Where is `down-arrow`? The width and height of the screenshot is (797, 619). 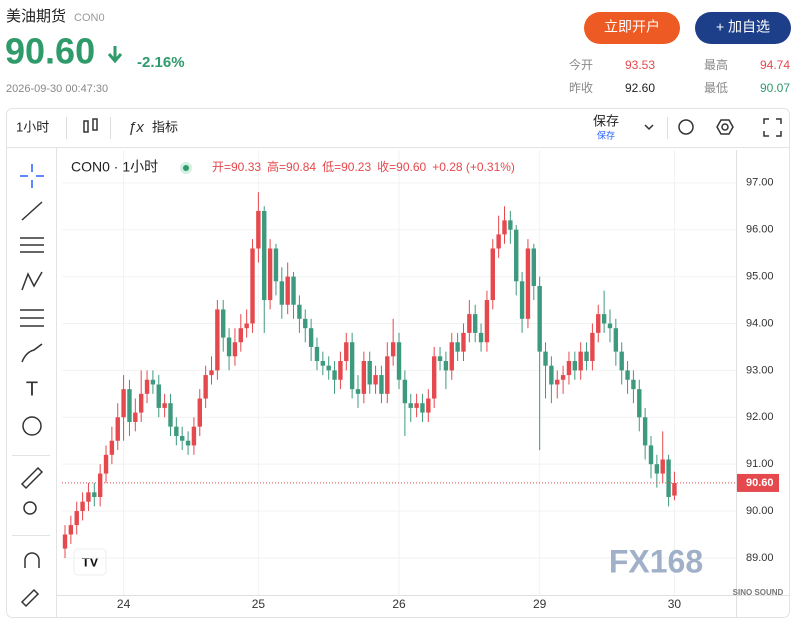 down-arrow is located at coordinates (115, 55).